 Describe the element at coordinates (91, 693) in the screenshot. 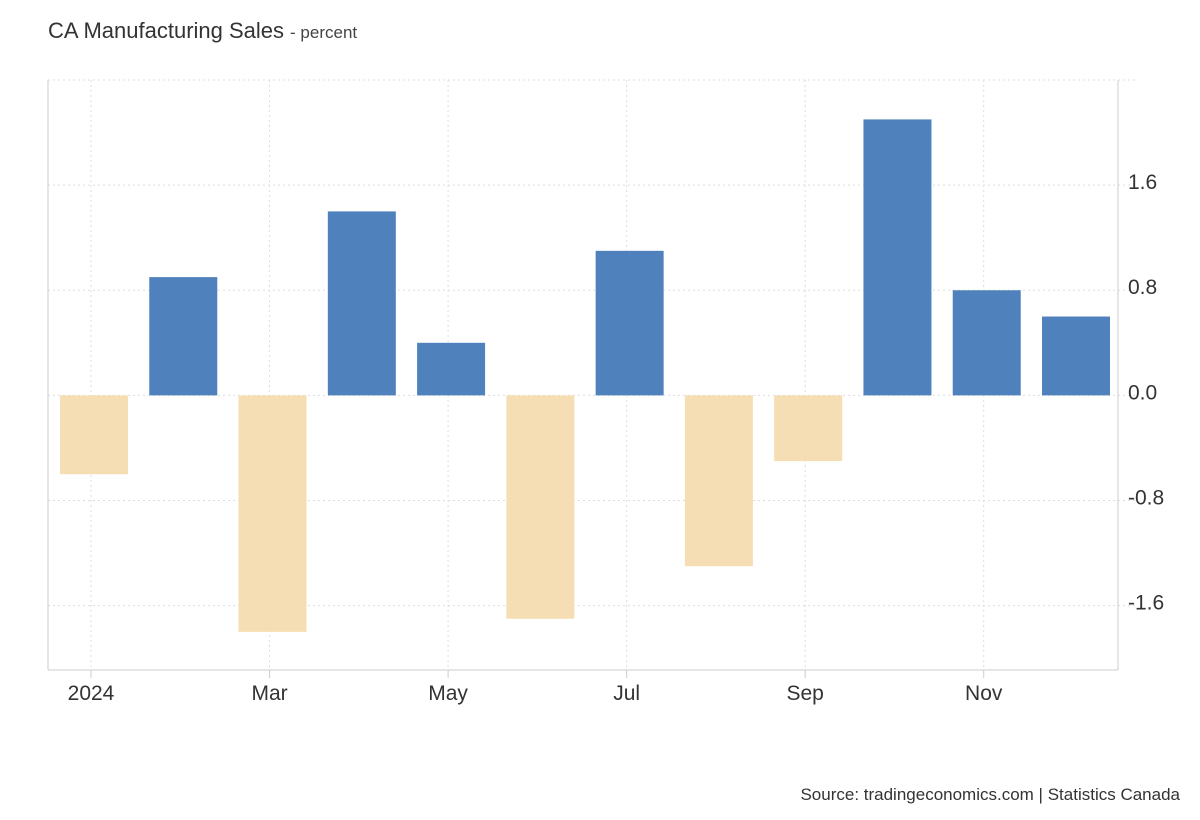

I see `x-tick-label: 2024` at that location.